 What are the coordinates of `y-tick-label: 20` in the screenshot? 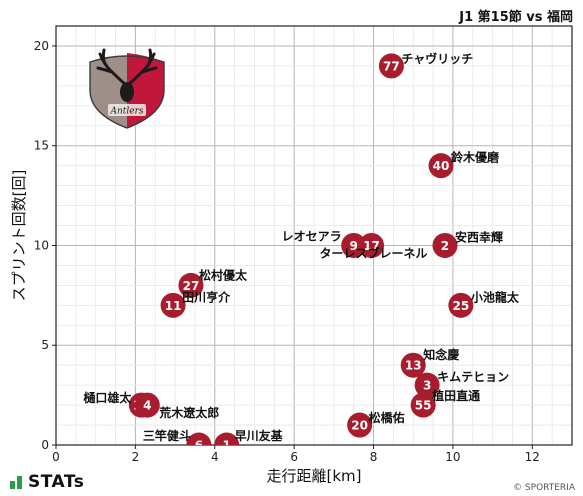 It's located at (41, 46).